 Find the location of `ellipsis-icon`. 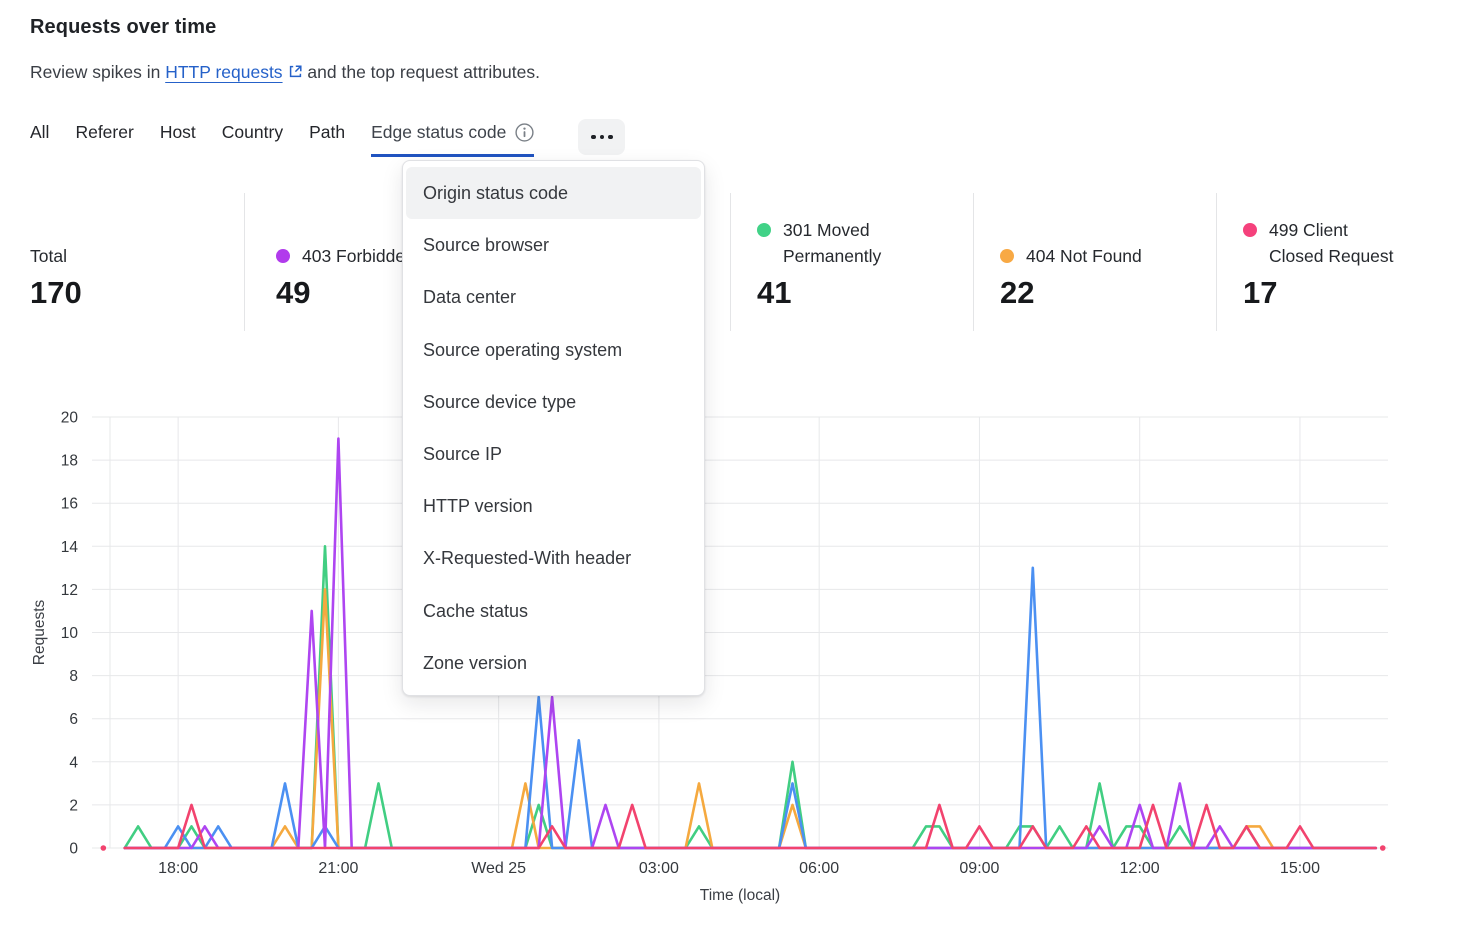

ellipsis-icon is located at coordinates (602, 137).